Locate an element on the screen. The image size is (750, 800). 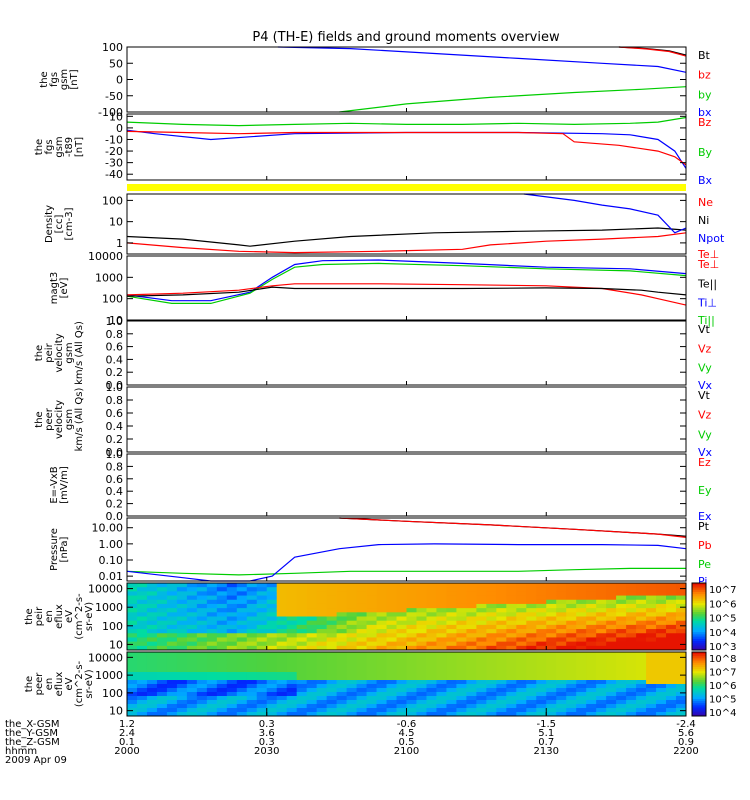
y-tick-label: 10000 is located at coordinates (105, 589).